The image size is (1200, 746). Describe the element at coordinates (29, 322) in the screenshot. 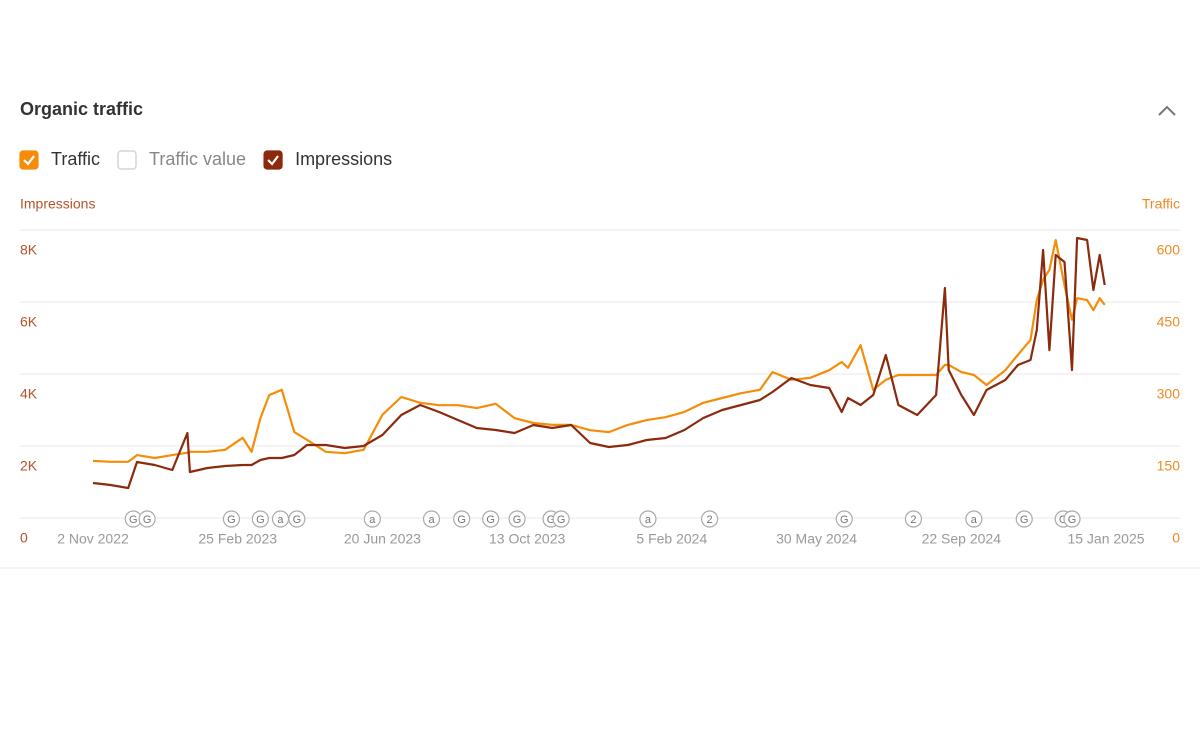

I see `y-tick-label: 6K` at that location.